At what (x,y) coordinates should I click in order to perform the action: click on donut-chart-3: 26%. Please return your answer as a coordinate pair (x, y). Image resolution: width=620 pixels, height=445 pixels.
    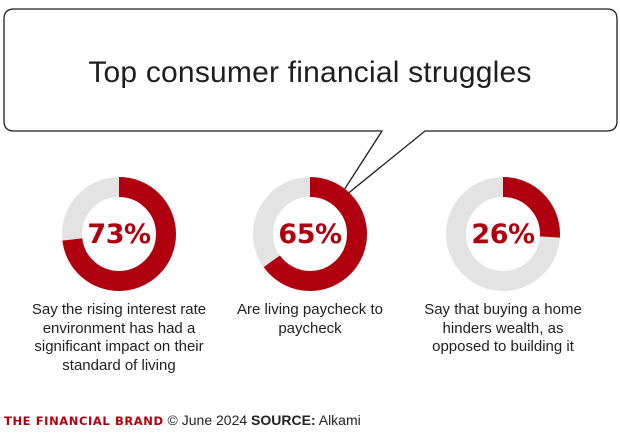
    Looking at the image, I should click on (503, 234).